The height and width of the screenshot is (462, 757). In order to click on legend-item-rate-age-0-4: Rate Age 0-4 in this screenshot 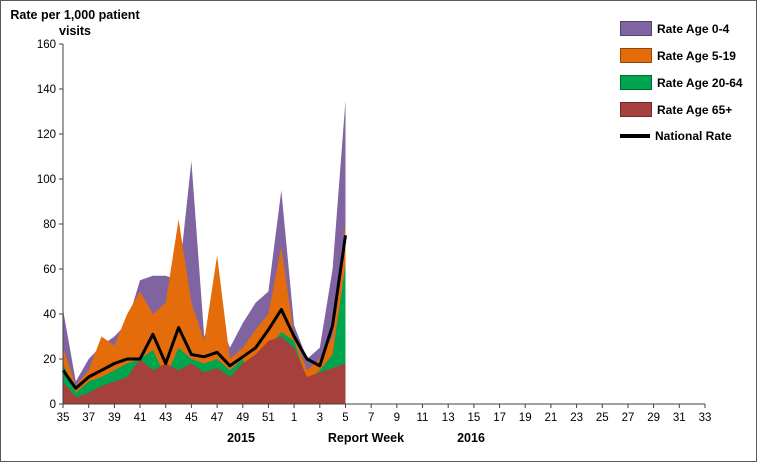, I will do `click(684, 28)`.